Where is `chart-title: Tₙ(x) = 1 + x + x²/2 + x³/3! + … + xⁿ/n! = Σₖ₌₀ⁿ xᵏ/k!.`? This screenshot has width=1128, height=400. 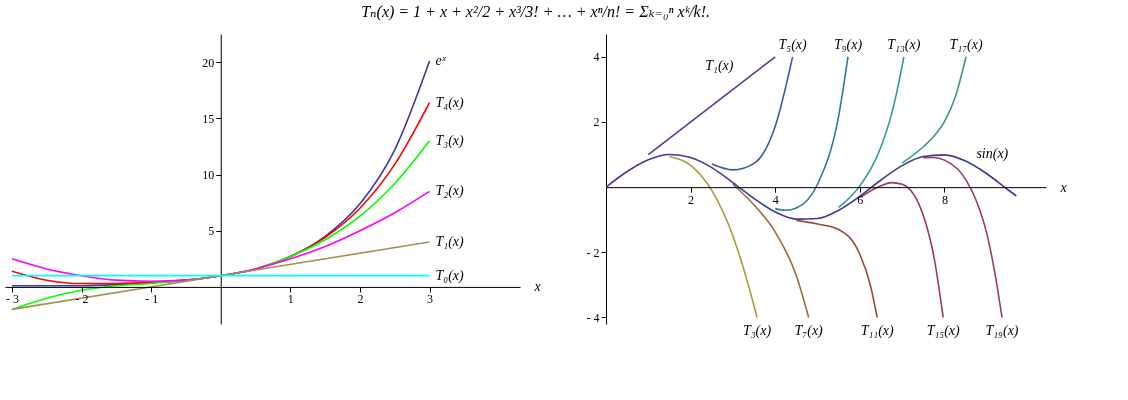
chart-title: Tₙ(x) = 1 + x + x²/2 + x³/3! + … + xⁿ/n! = Σₖ₌₀ⁿ xᵏ/k!. is located at coordinates (536, 12).